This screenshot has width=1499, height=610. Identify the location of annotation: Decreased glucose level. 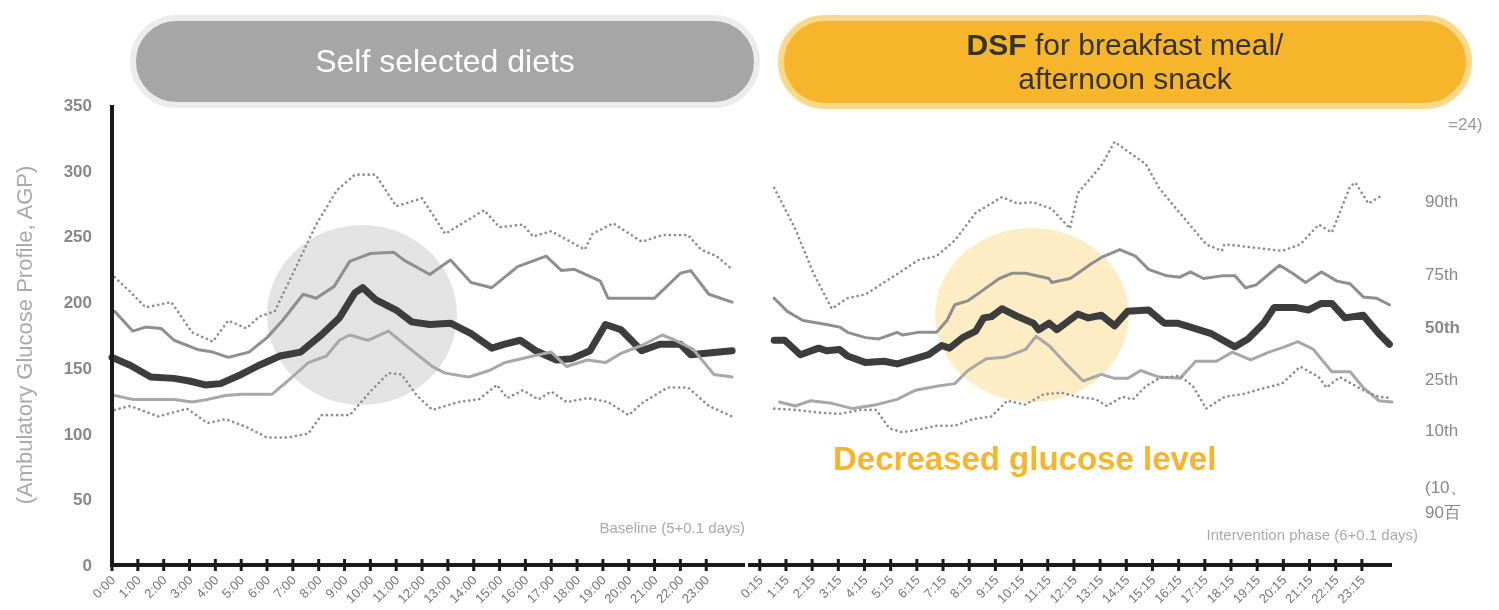
(1025, 458).